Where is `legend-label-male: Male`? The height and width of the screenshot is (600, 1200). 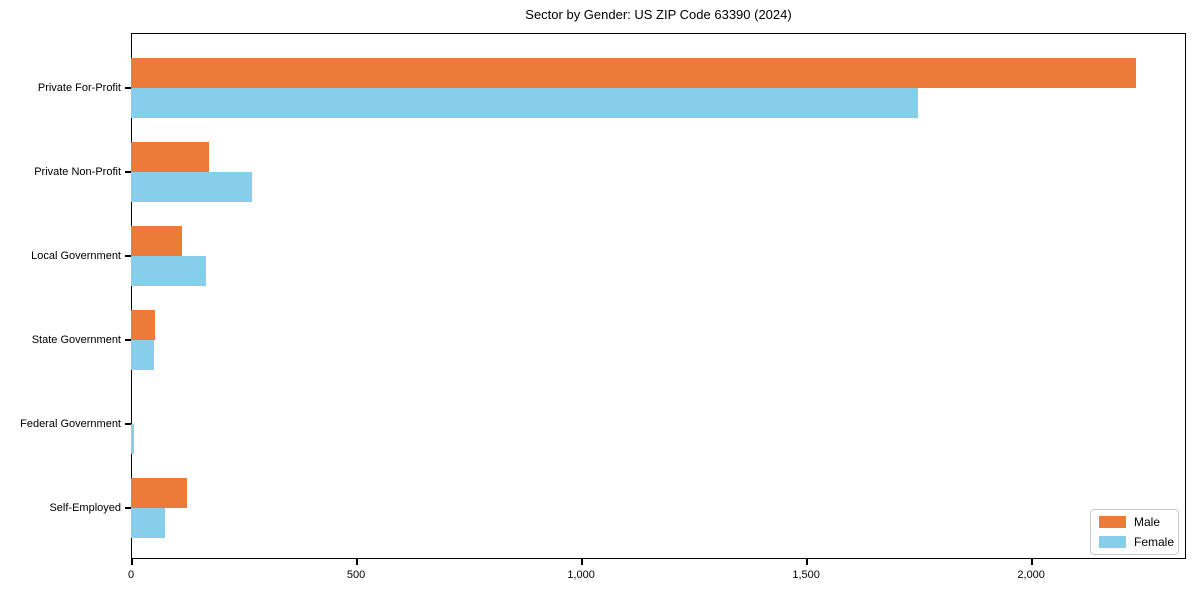
legend-label-male: Male is located at coordinates (1147, 522).